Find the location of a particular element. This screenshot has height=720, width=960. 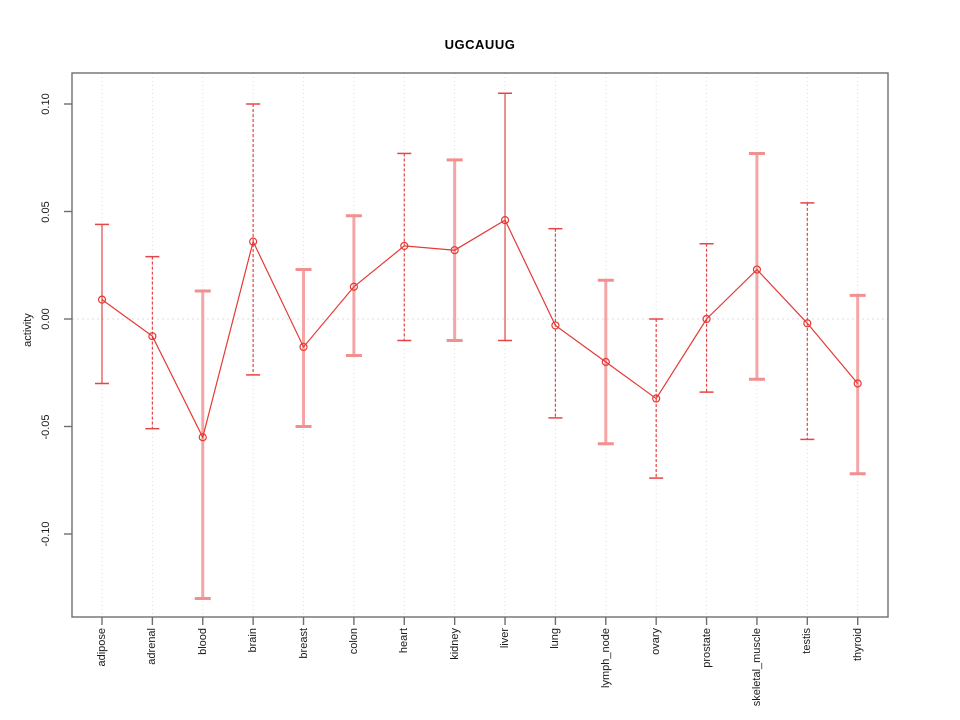

y-tick-label: -0.05 is located at coordinates (46, 426).